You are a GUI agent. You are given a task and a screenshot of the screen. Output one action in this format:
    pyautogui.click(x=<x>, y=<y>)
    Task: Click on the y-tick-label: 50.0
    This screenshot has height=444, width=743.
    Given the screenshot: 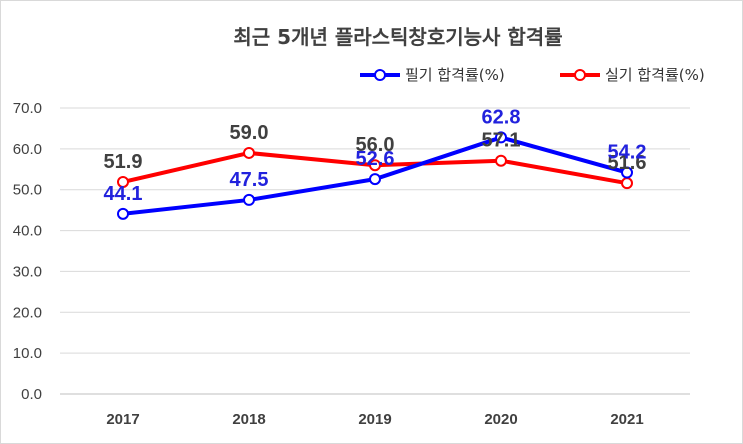 What is the action you would take?
    pyautogui.click(x=27, y=190)
    